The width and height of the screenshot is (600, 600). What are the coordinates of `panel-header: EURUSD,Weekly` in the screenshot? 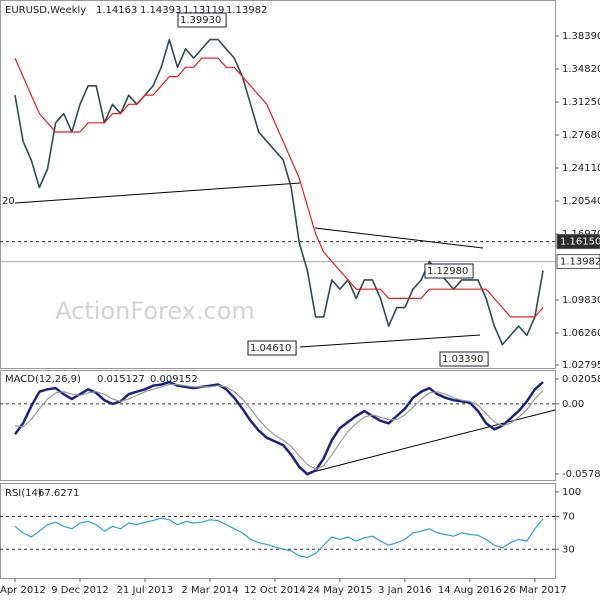 It's located at (45, 10).